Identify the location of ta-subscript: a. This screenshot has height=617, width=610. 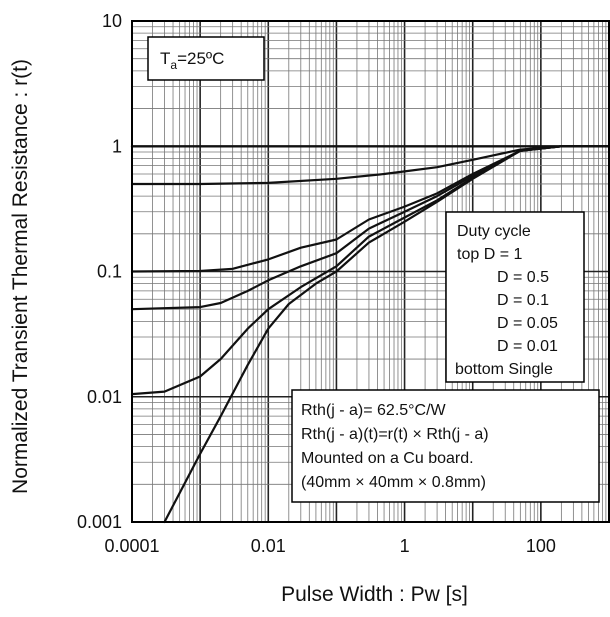
(173, 65).